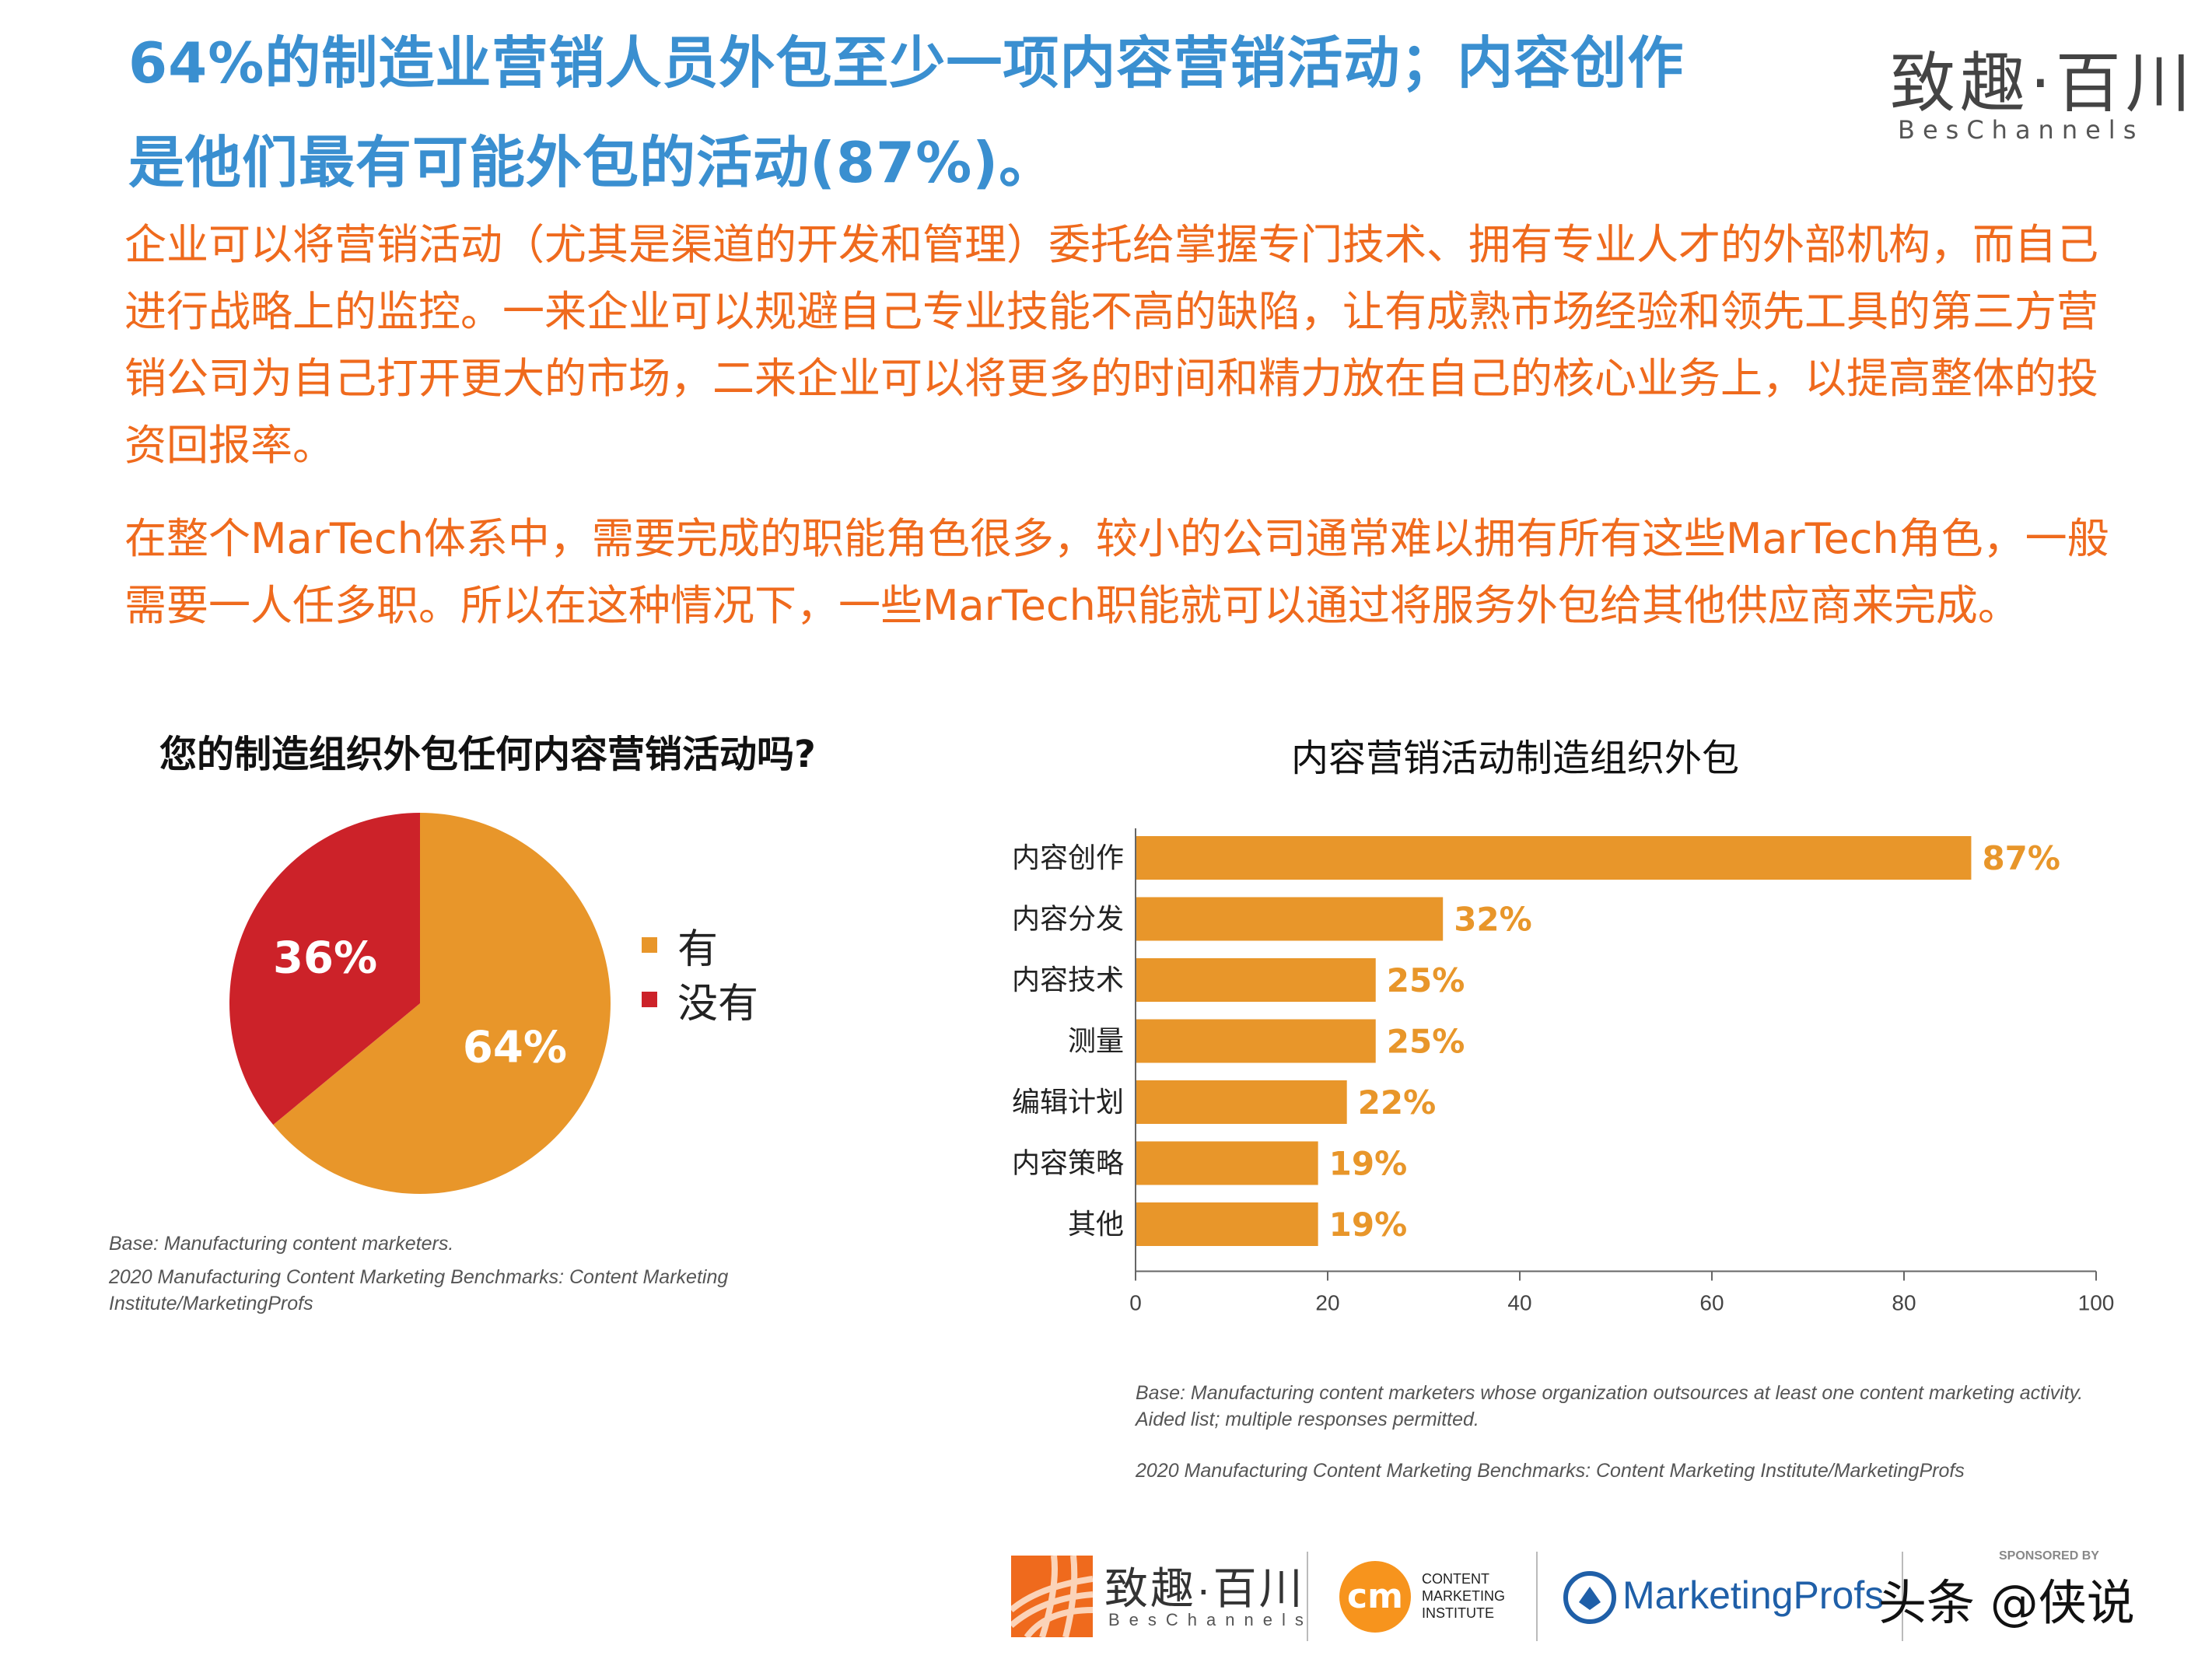 This screenshot has height=1659, width=2212. Describe the element at coordinates (1205, 1589) in the screenshot. I see `footer-brand-1-cn: 致趣·百川` at that location.